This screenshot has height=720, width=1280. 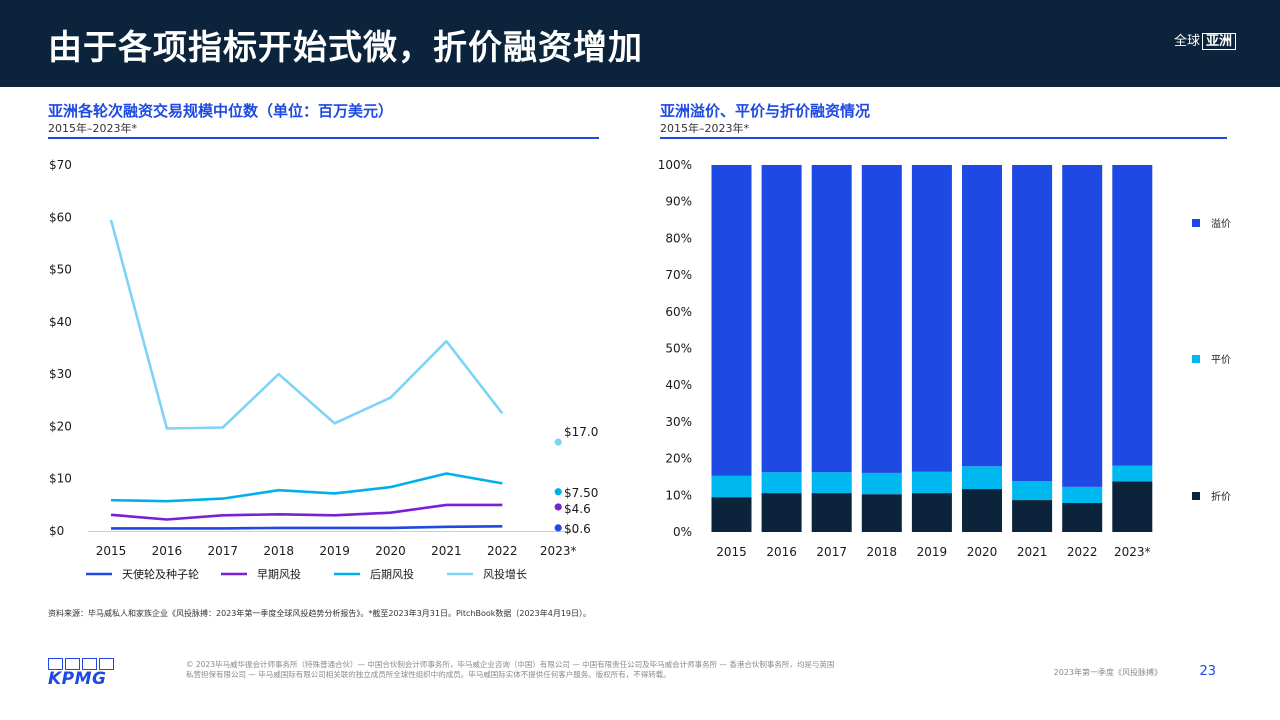 What do you see at coordinates (60, 322) in the screenshot?
I see `y-tick-label: $40` at bounding box center [60, 322].